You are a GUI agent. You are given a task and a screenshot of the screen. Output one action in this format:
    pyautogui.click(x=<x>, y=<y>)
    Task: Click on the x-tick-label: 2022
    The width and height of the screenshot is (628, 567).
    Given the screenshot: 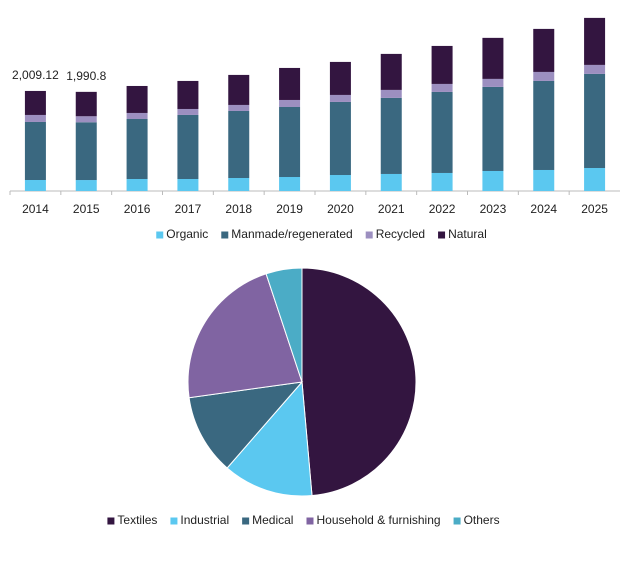 What is the action you would take?
    pyautogui.click(x=442, y=209)
    